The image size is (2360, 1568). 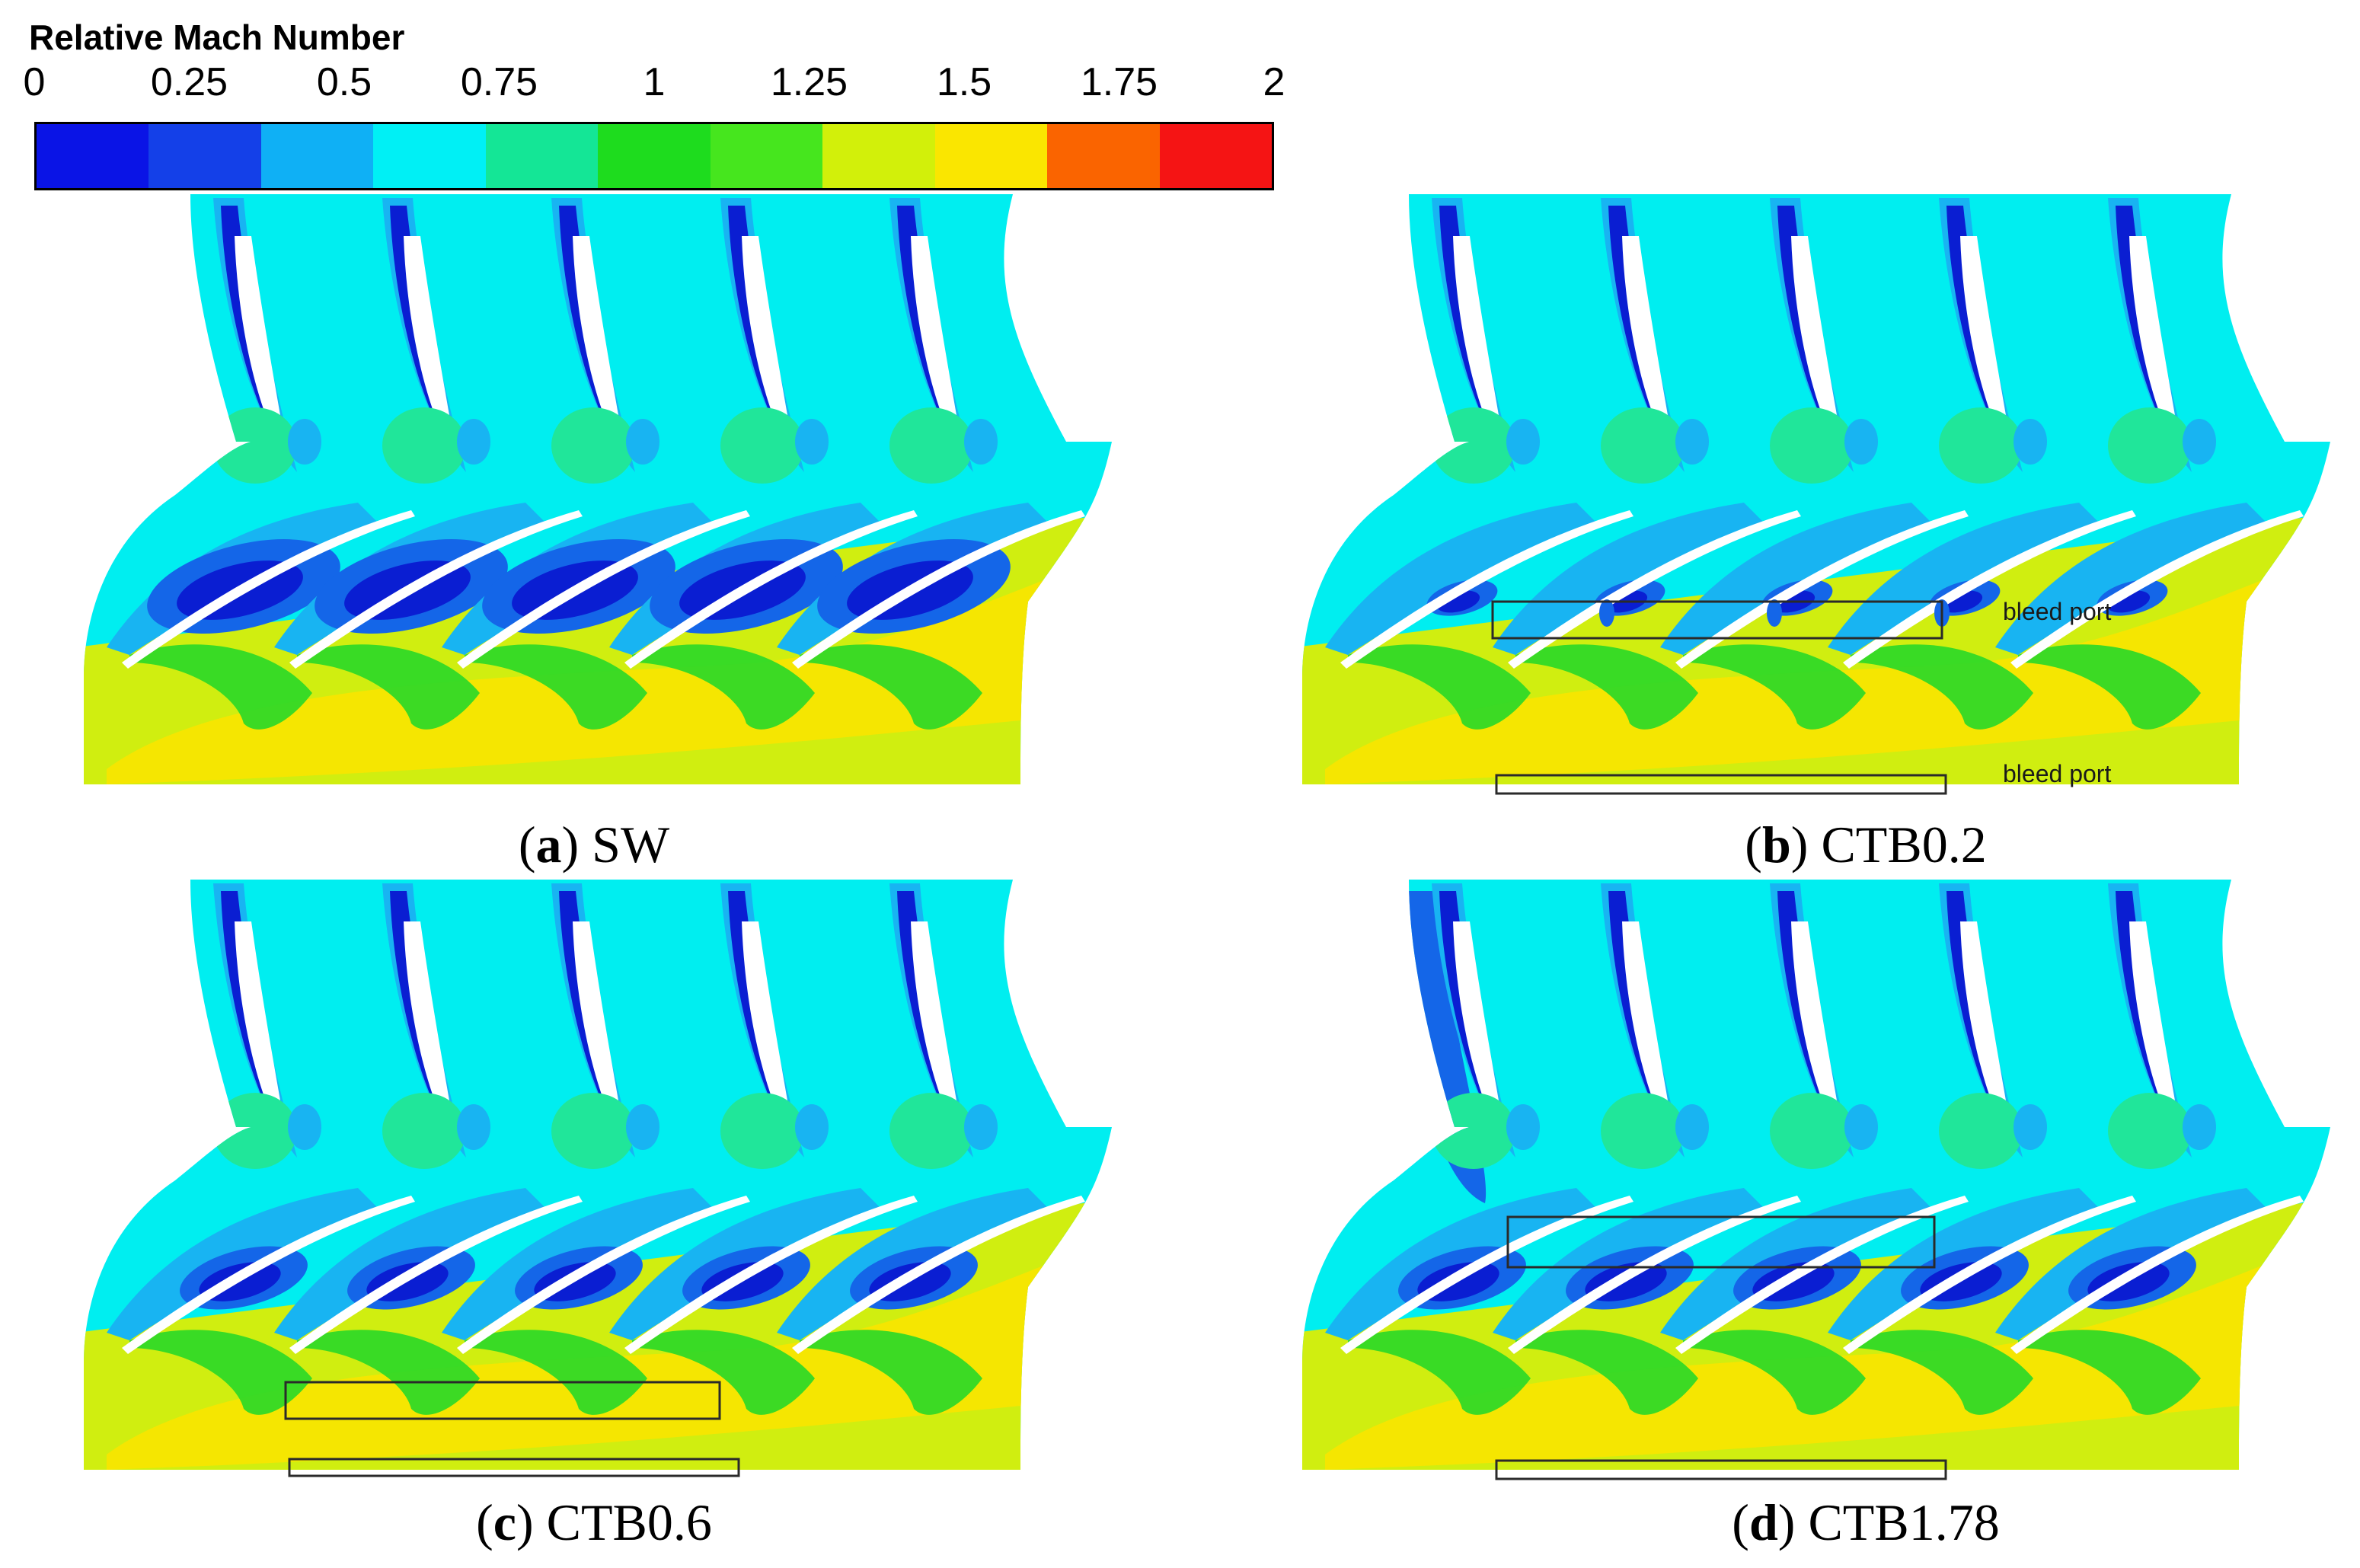 I want to click on caption-a: (a) SW, so click(x=594, y=845).